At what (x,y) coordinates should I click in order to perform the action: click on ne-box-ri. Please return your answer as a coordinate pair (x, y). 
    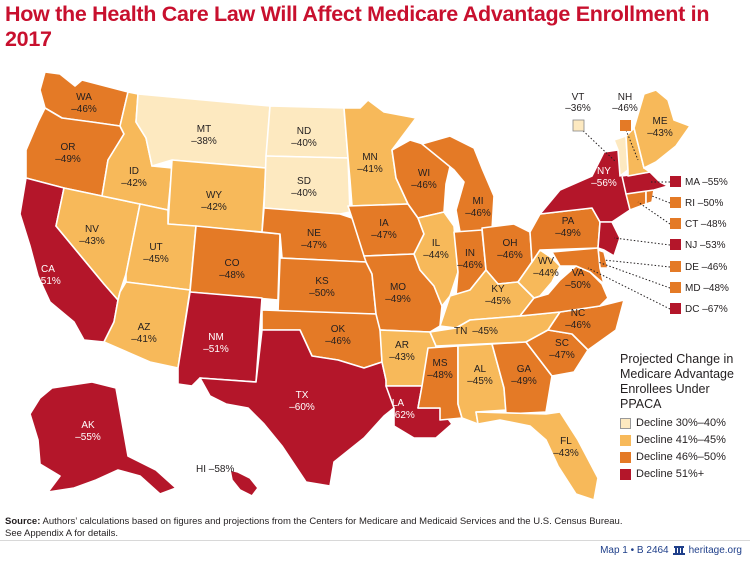
    Looking at the image, I should click on (675, 202).